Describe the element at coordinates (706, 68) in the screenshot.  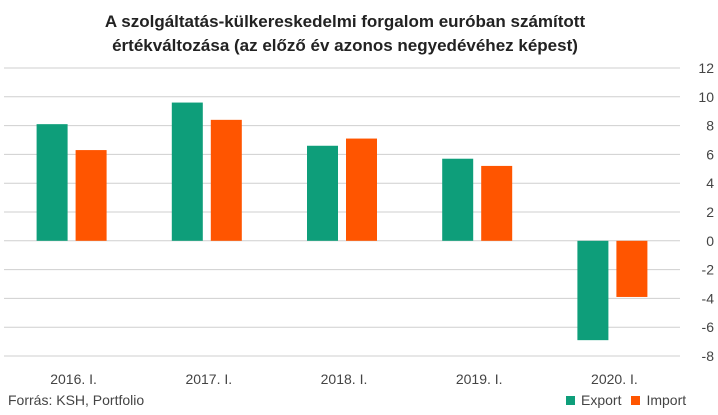
I see `y-tick-label: 12` at that location.